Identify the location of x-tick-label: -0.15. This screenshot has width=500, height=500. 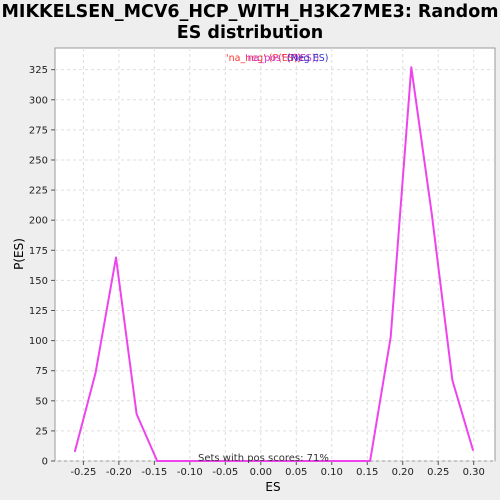
(154, 472).